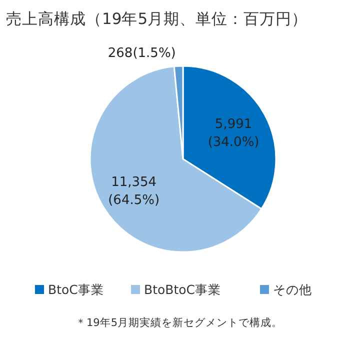  Describe the element at coordinates (157, 19) in the screenshot. I see `chart-title: 売上高構成（19年5月期、単位：百万円）` at that location.